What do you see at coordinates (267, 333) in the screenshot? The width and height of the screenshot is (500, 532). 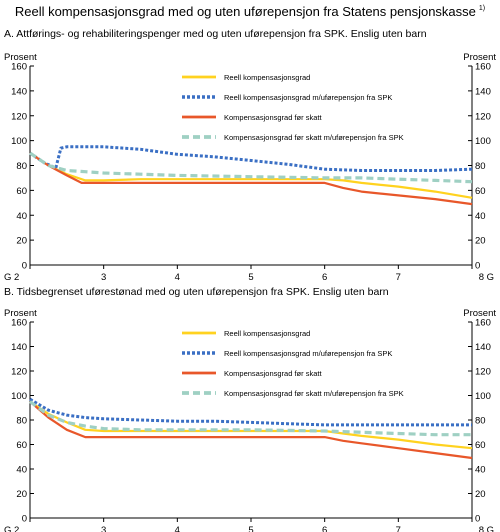 I see `panel-b-legend-label-1: Reell kompensasjonsgrad` at bounding box center [267, 333].